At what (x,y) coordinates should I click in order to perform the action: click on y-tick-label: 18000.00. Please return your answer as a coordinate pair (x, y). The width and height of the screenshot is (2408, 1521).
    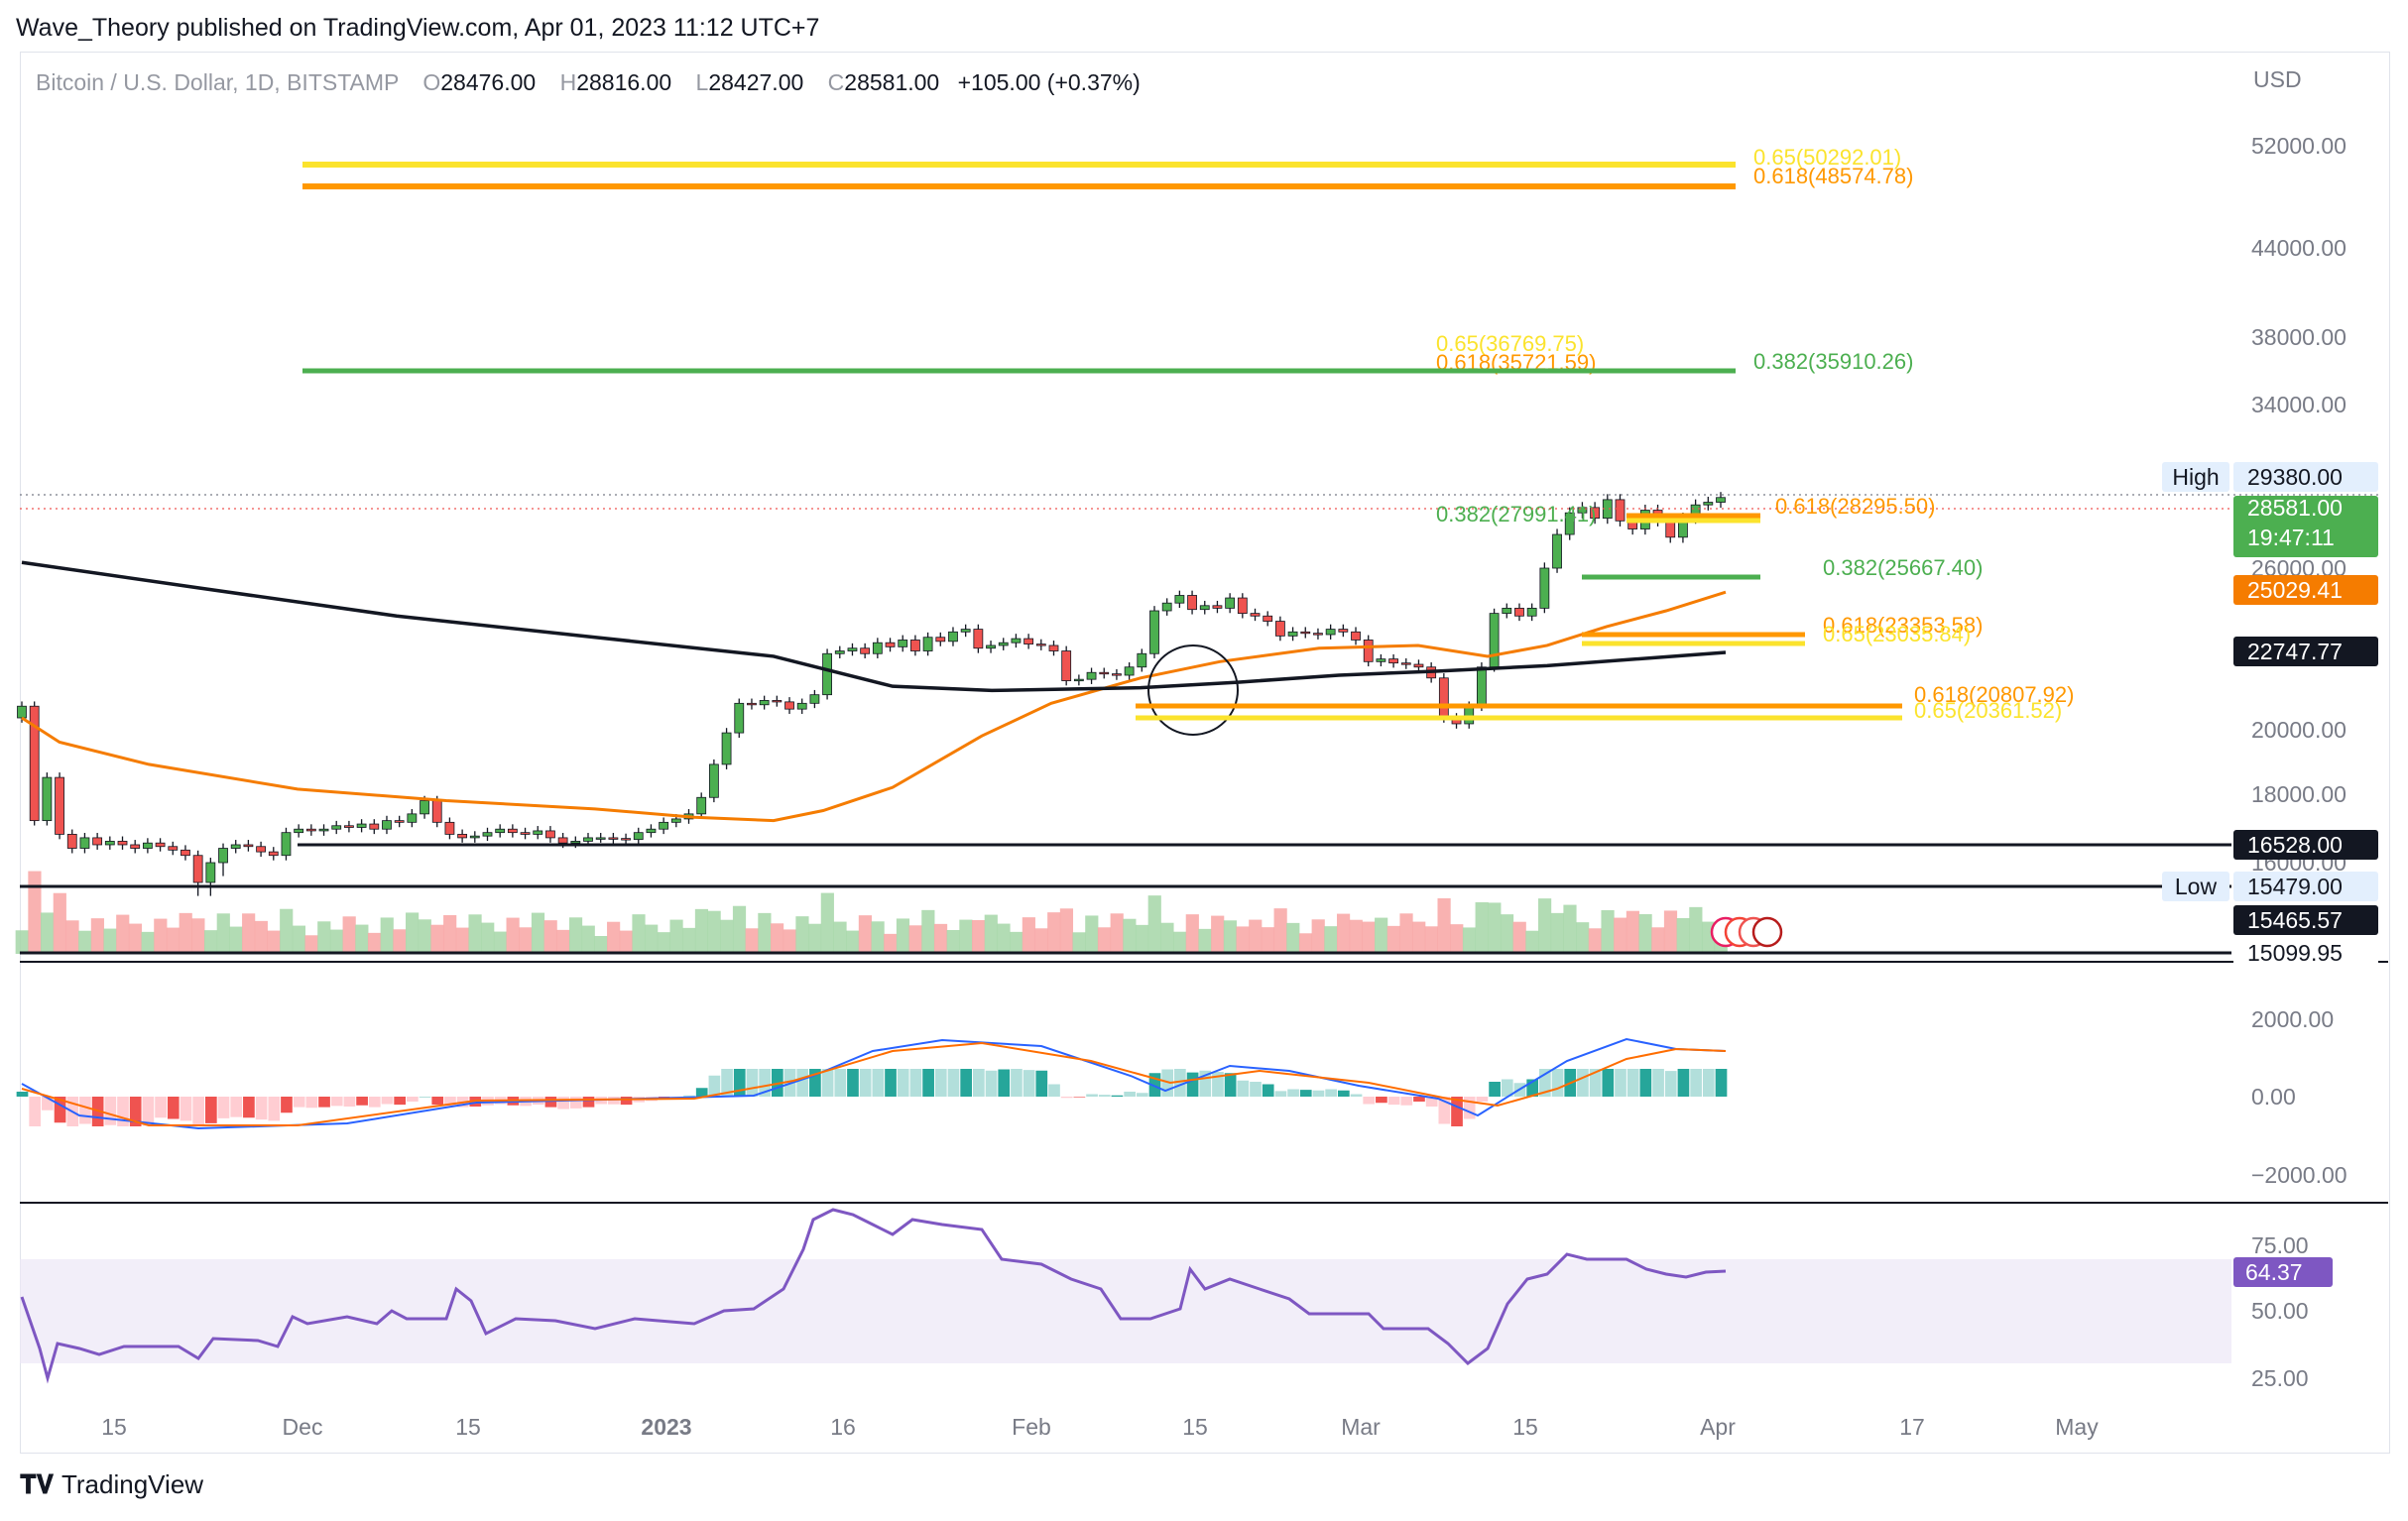
    Looking at the image, I should click on (2299, 794).